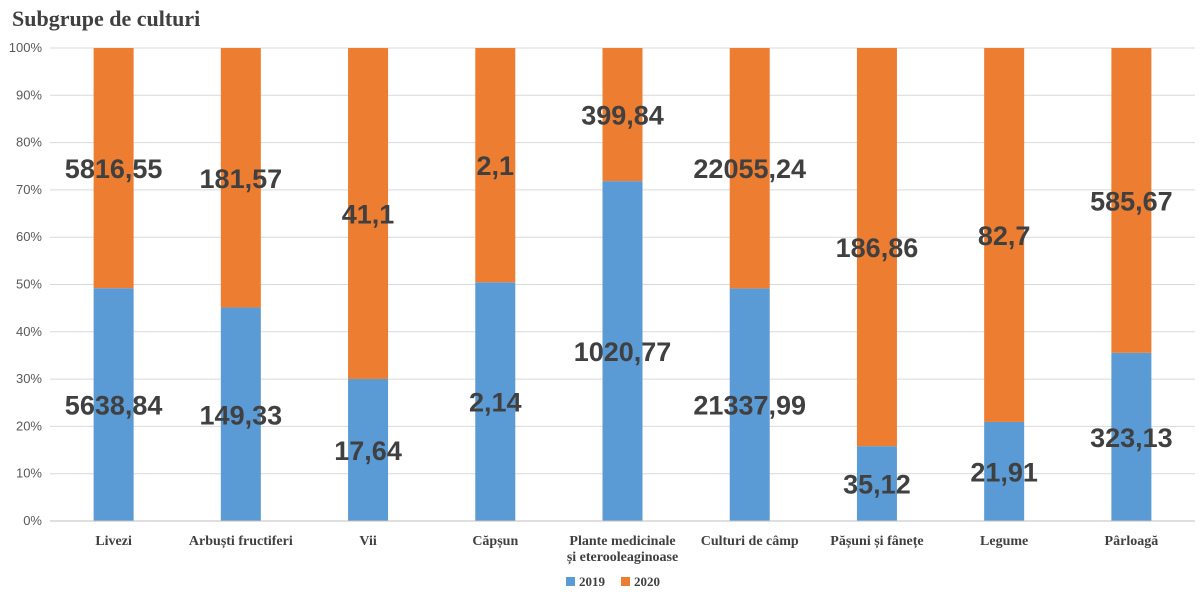 Image resolution: width=1200 pixels, height=592 pixels. I want to click on data-label-2019: 17,64, so click(368, 451).